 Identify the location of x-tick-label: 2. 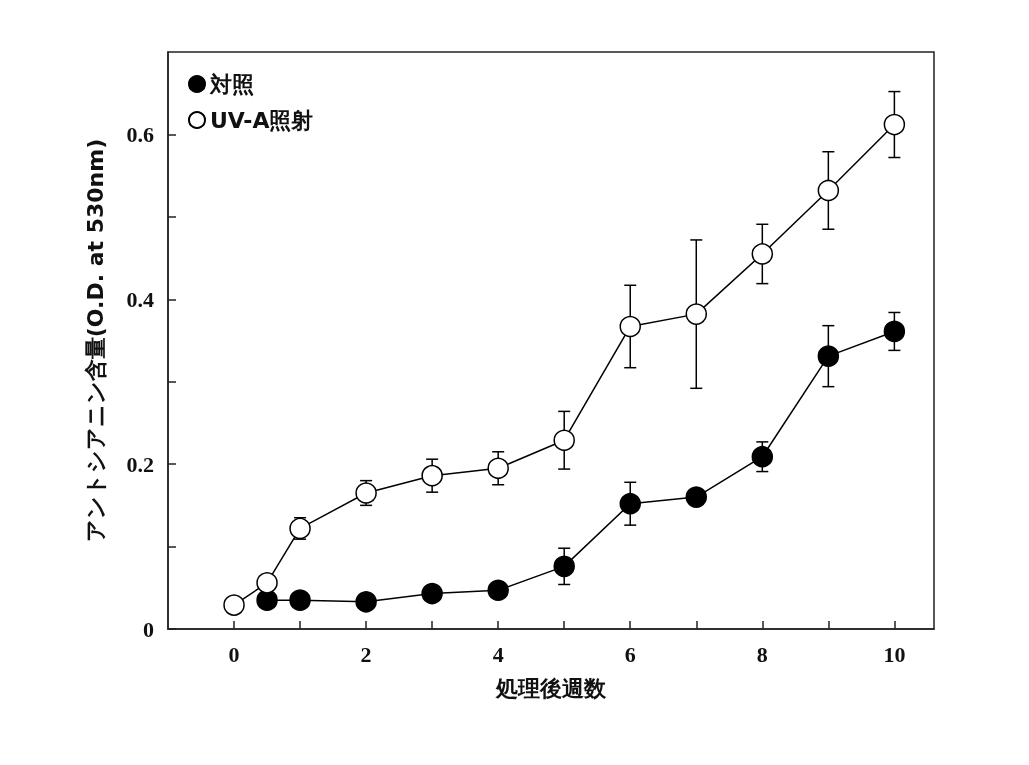
(366, 654).